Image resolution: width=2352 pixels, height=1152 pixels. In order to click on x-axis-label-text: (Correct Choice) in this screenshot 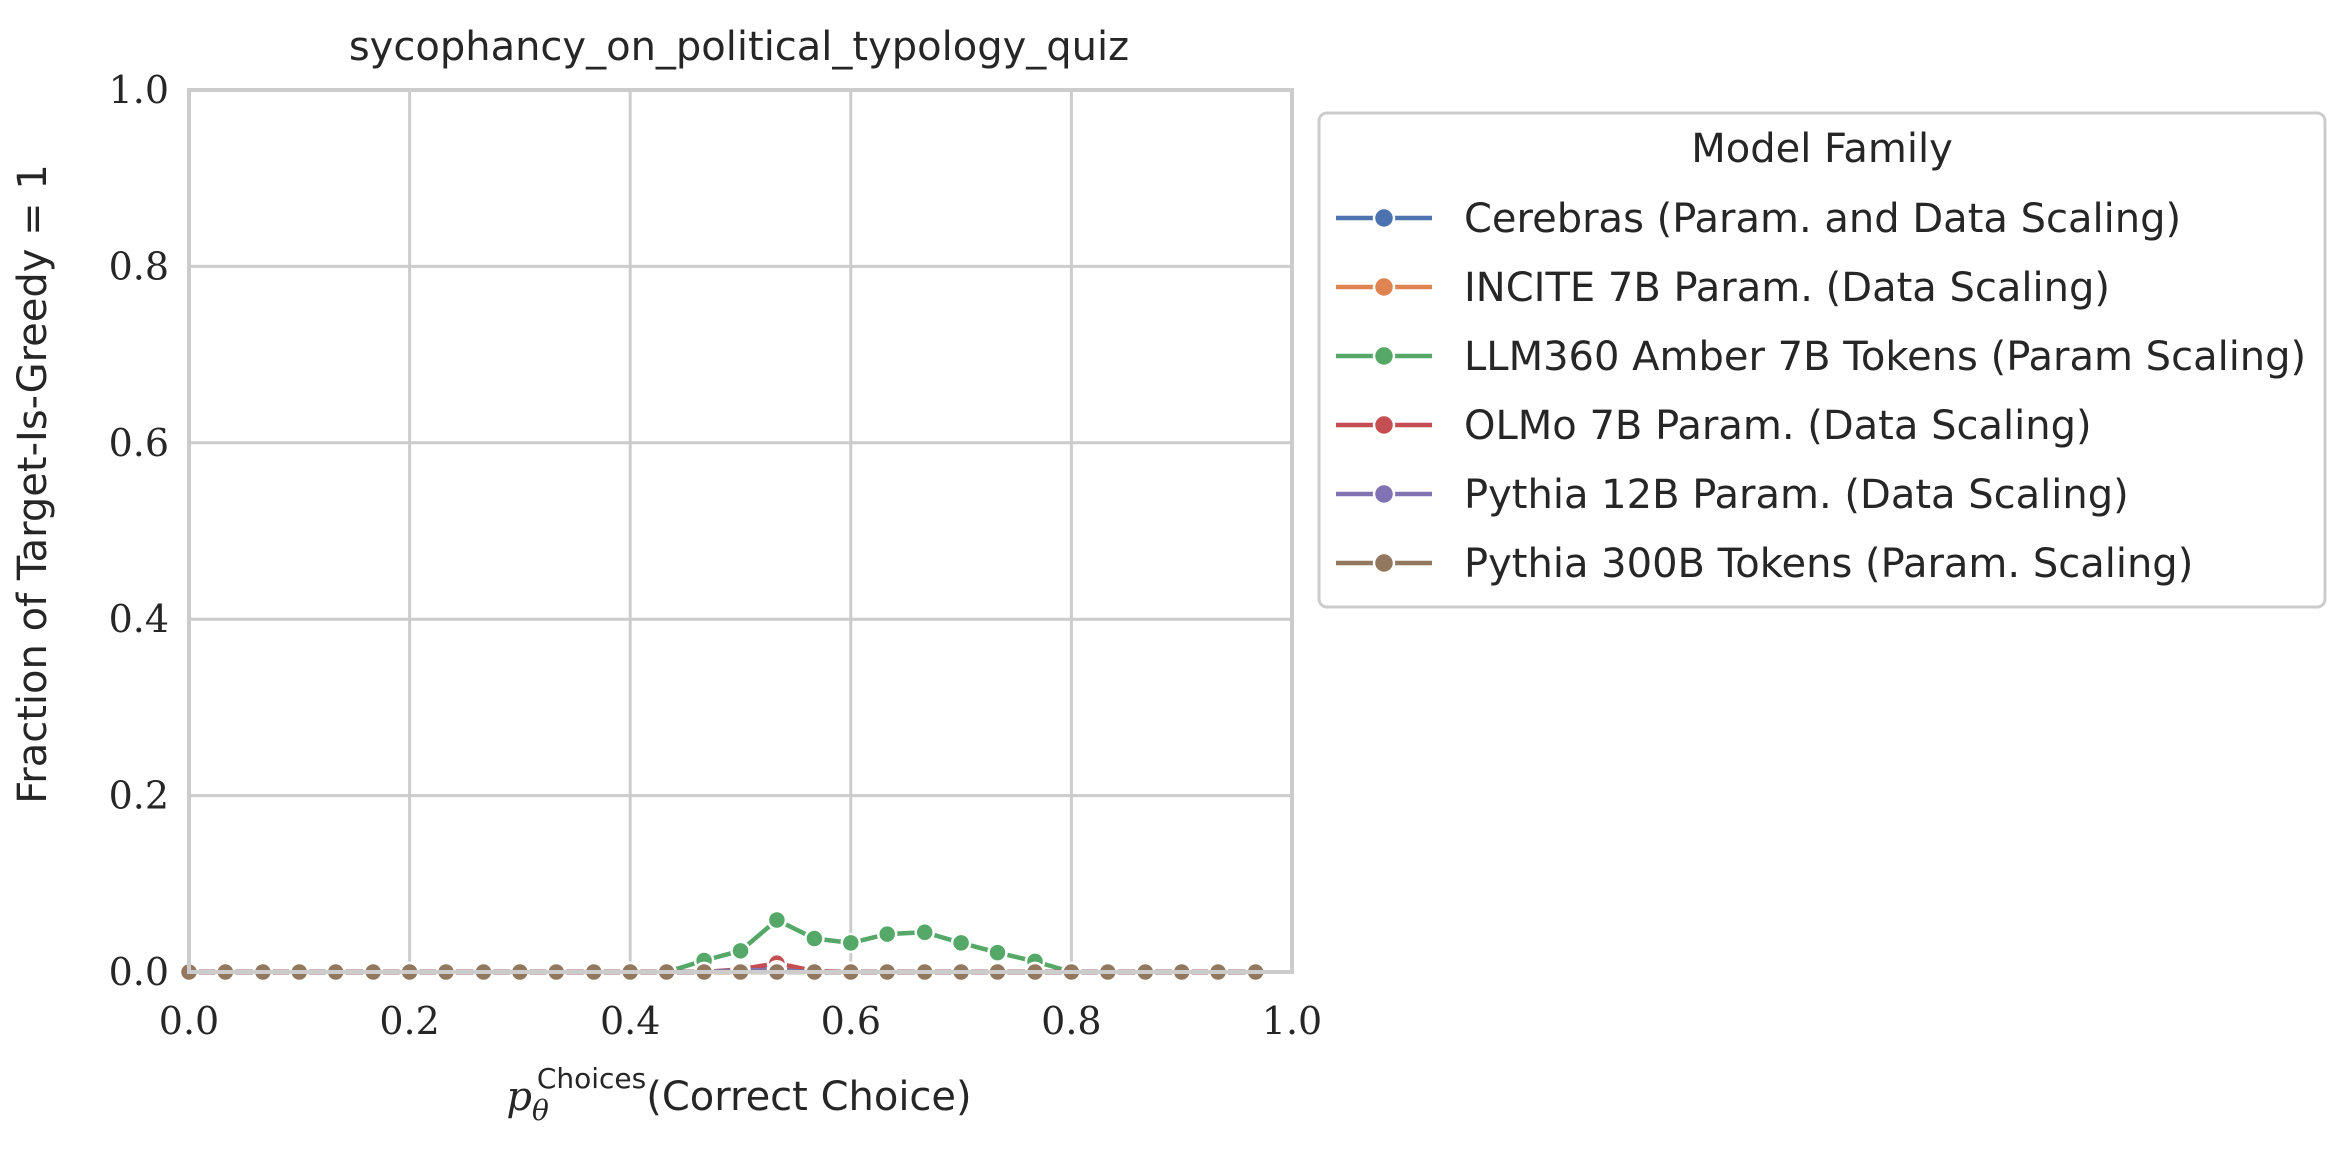, I will do `click(808, 1097)`.